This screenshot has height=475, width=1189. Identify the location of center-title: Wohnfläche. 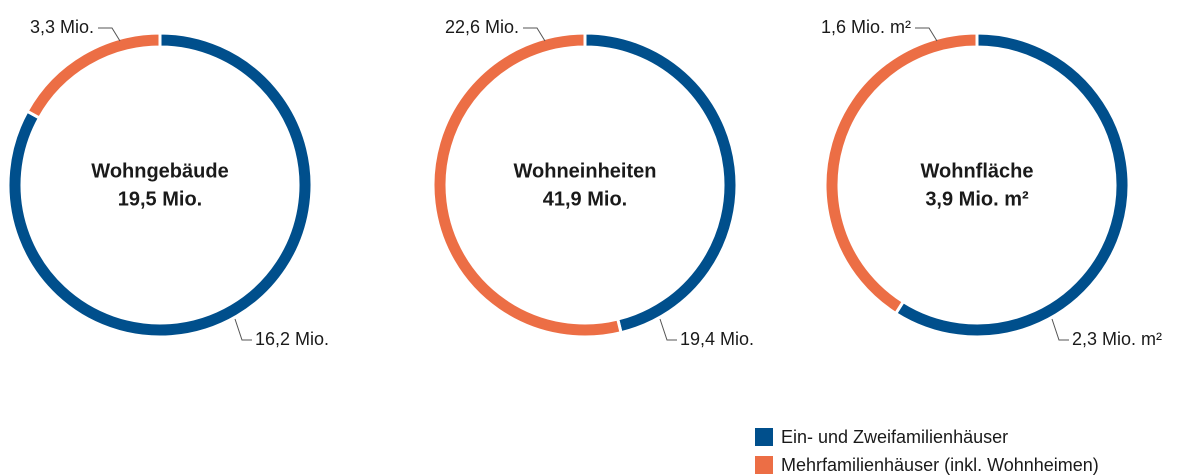
(977, 171).